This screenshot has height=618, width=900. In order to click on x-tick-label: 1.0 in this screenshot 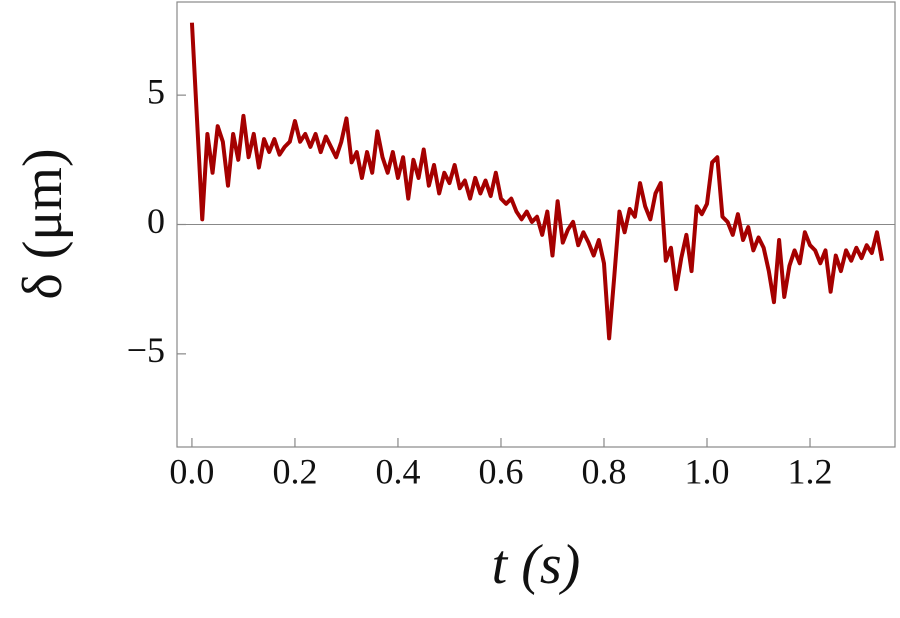, I will do `click(707, 471)`.